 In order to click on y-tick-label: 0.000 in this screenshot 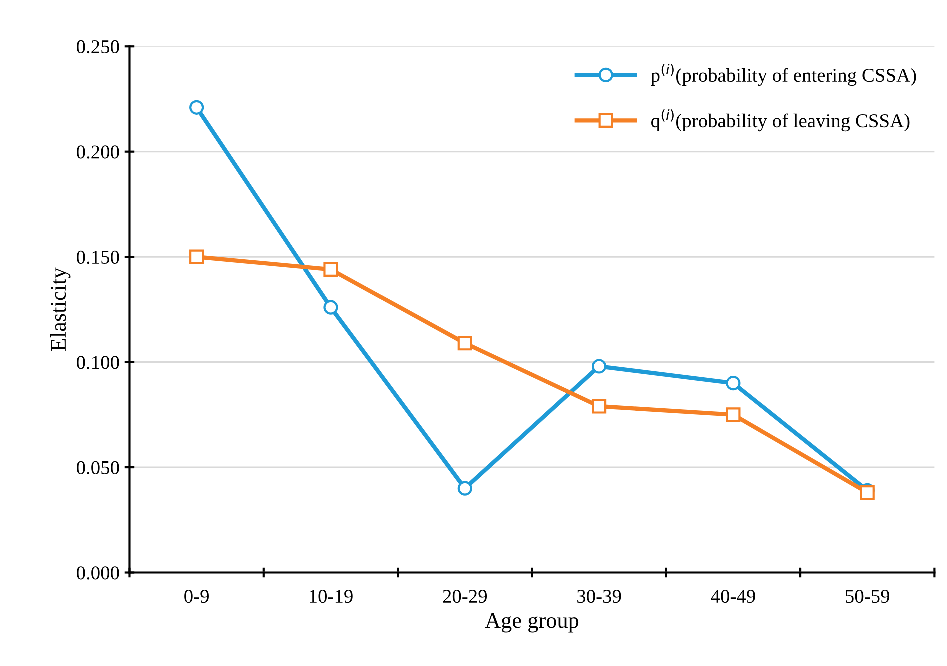, I will do `click(98, 573)`.